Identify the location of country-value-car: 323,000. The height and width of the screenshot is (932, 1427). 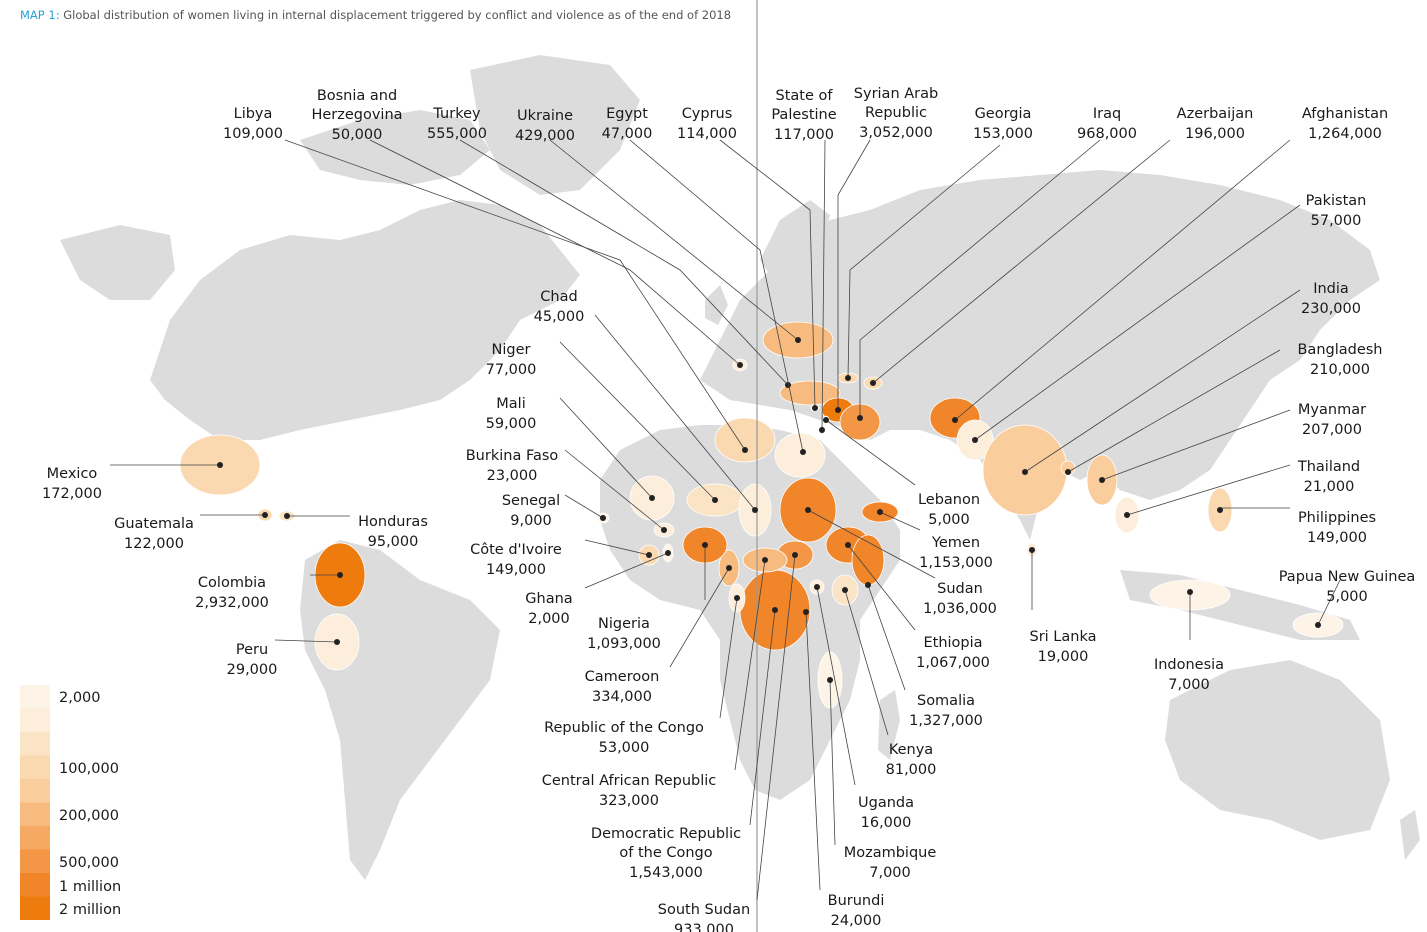
(629, 801).